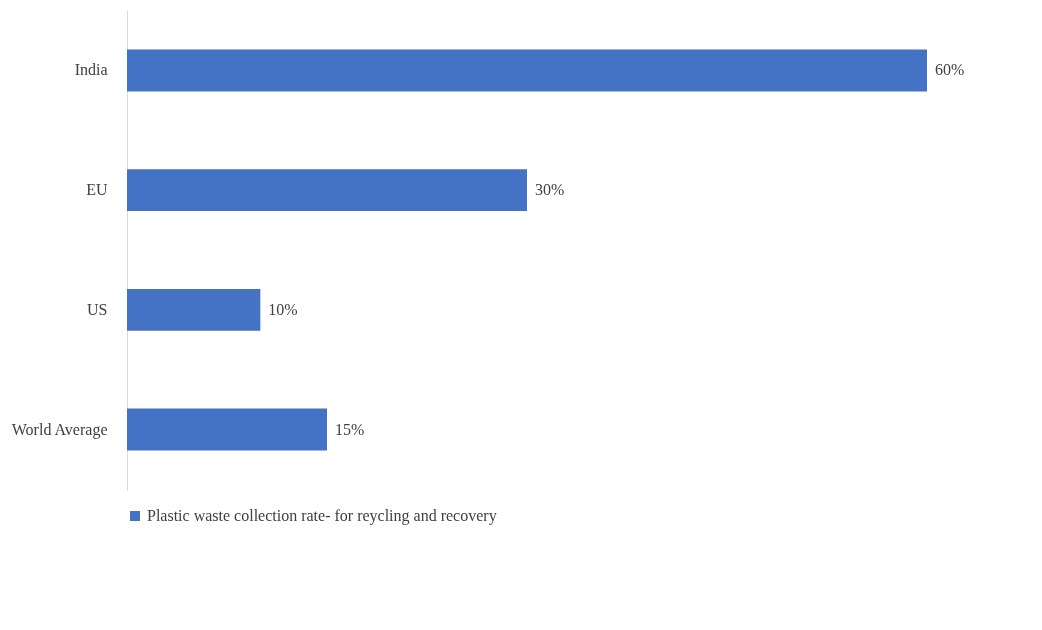 The width and height of the screenshot is (1042, 630). I want to click on y-tick-label: US, so click(97, 309).